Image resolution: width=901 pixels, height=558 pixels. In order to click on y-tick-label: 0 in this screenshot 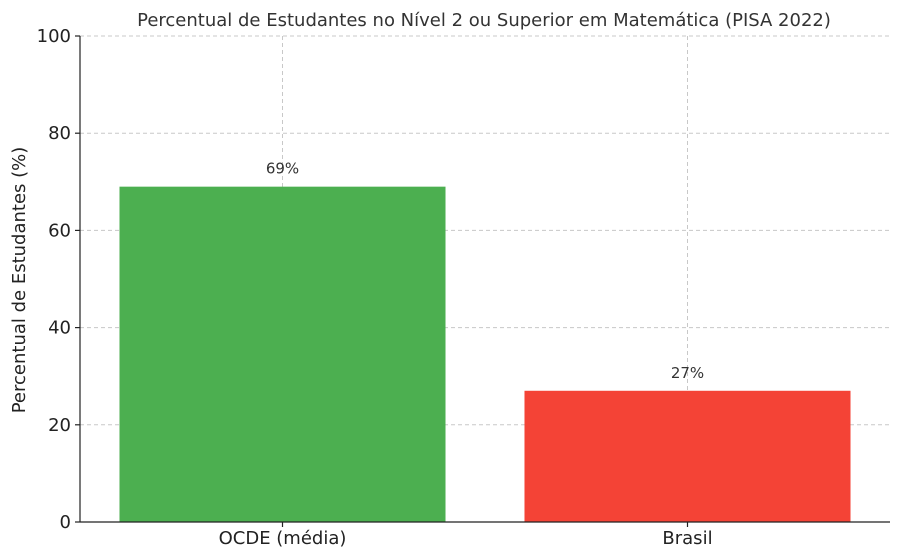, I will do `click(65, 522)`.